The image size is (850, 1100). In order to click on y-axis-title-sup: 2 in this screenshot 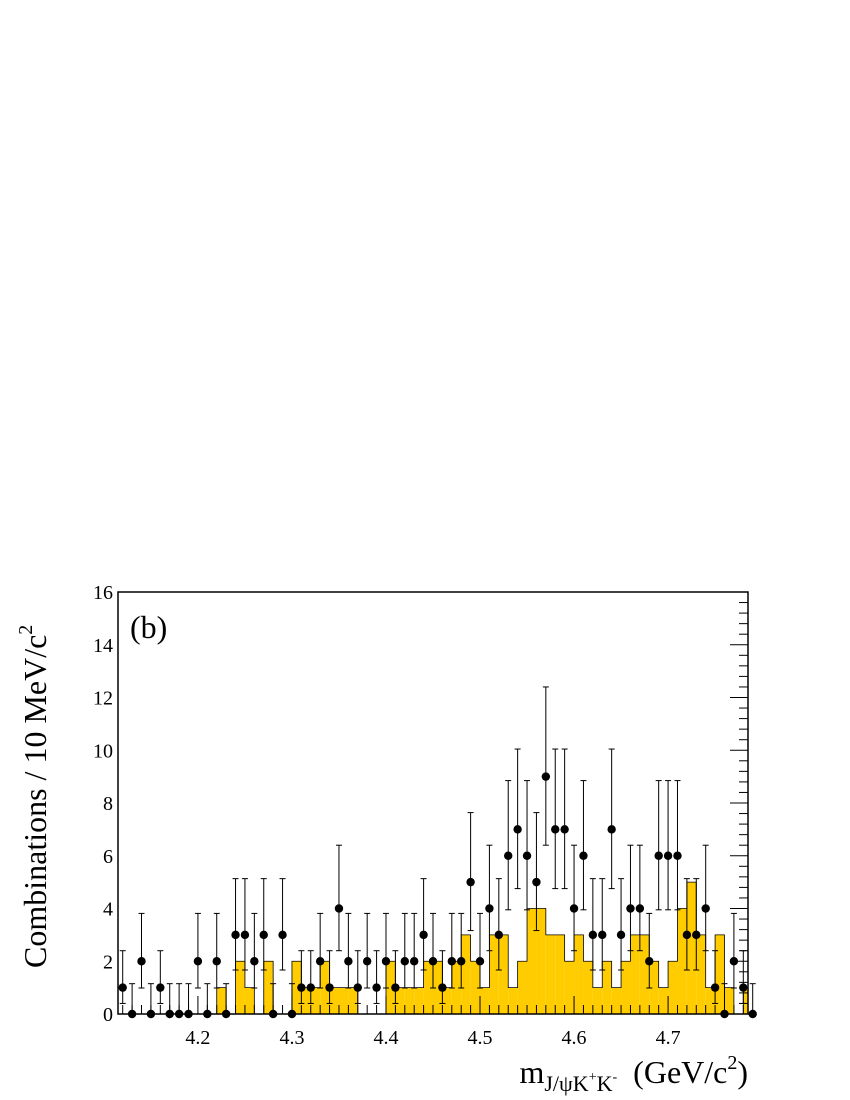, I will do `click(26, 630)`.